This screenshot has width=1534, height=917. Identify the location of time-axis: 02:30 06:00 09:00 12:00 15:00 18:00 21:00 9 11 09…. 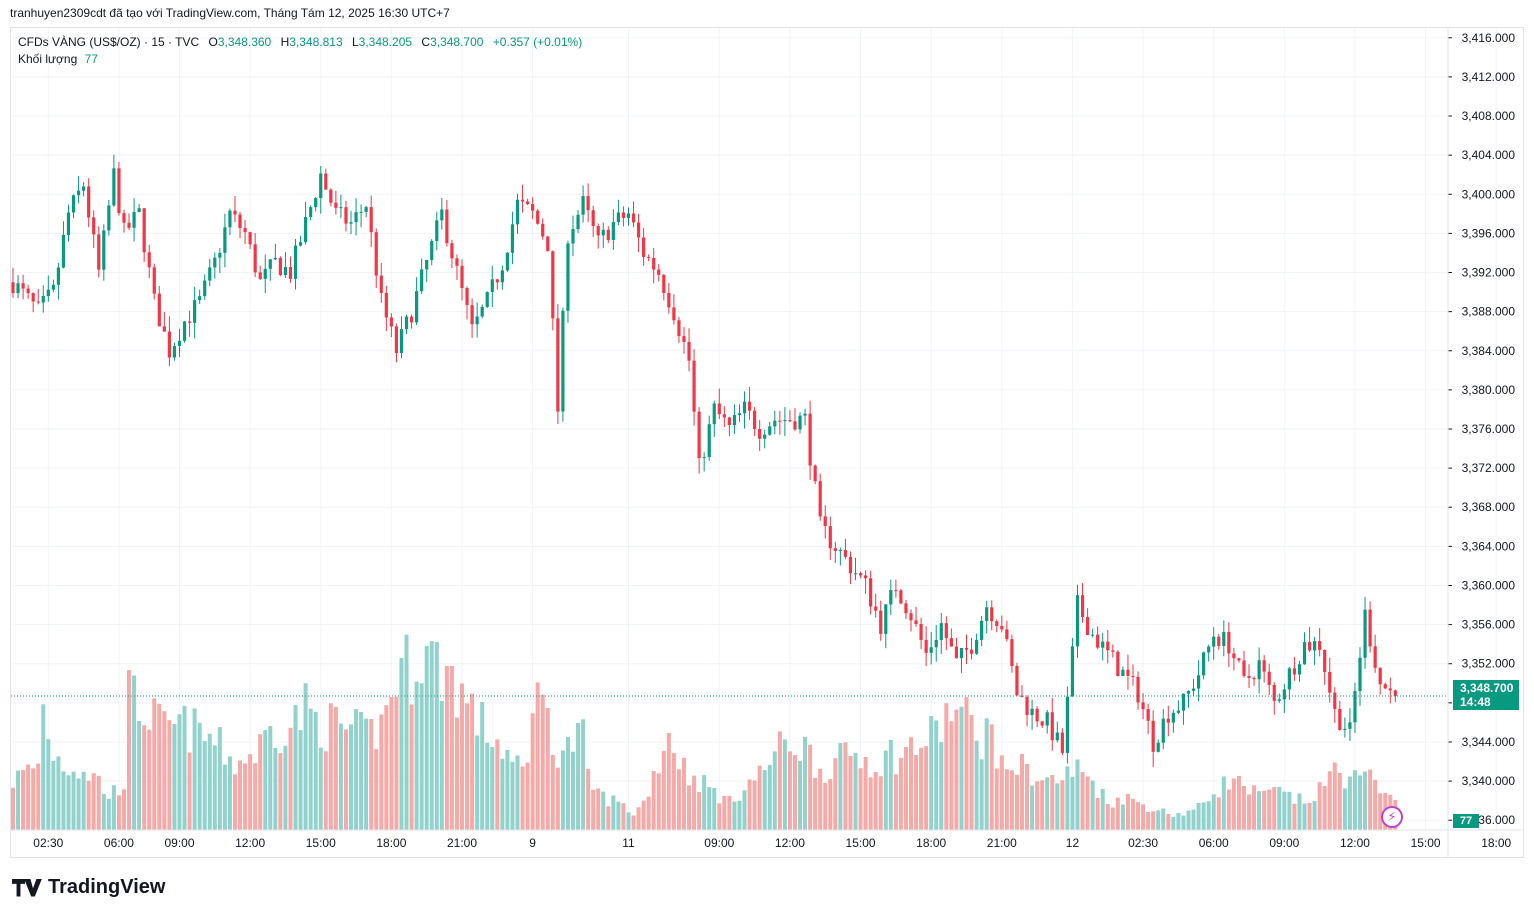
(767, 839).